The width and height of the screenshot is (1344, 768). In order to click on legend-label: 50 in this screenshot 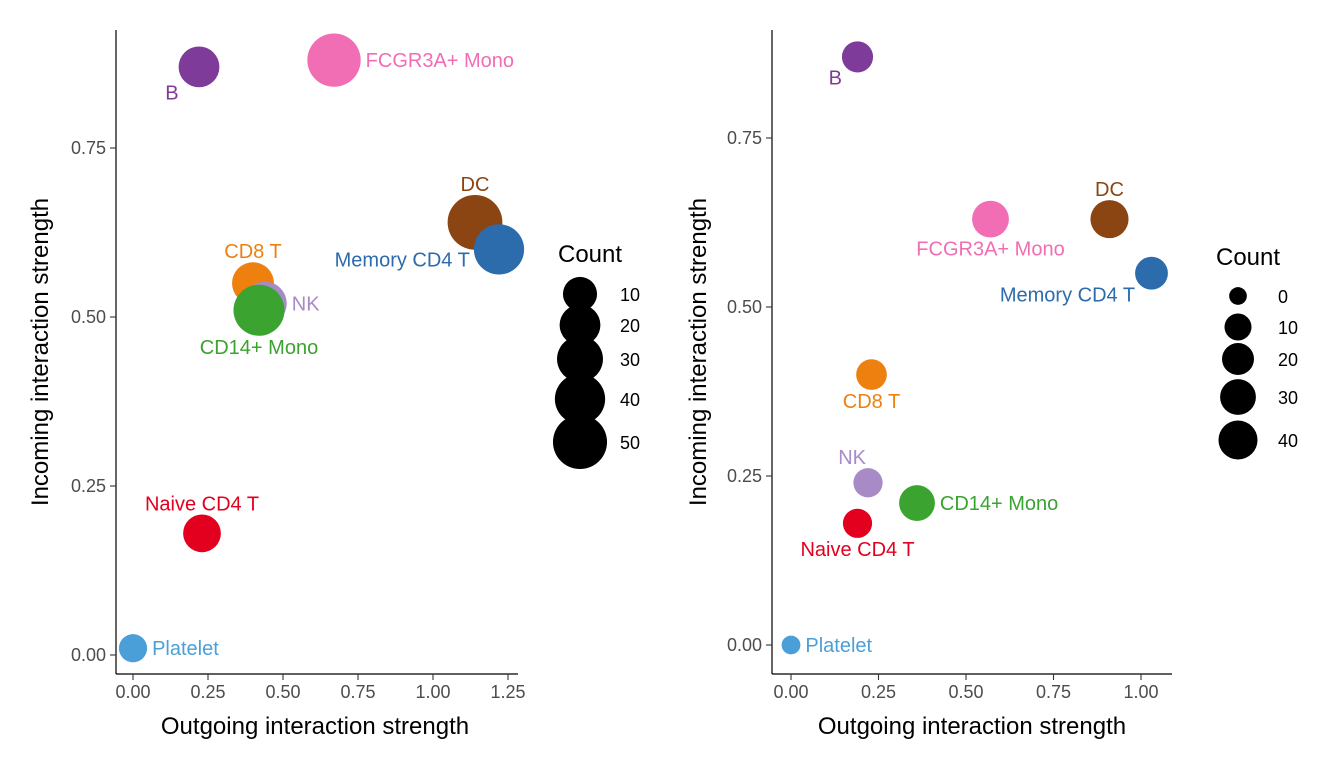, I will do `click(630, 443)`.